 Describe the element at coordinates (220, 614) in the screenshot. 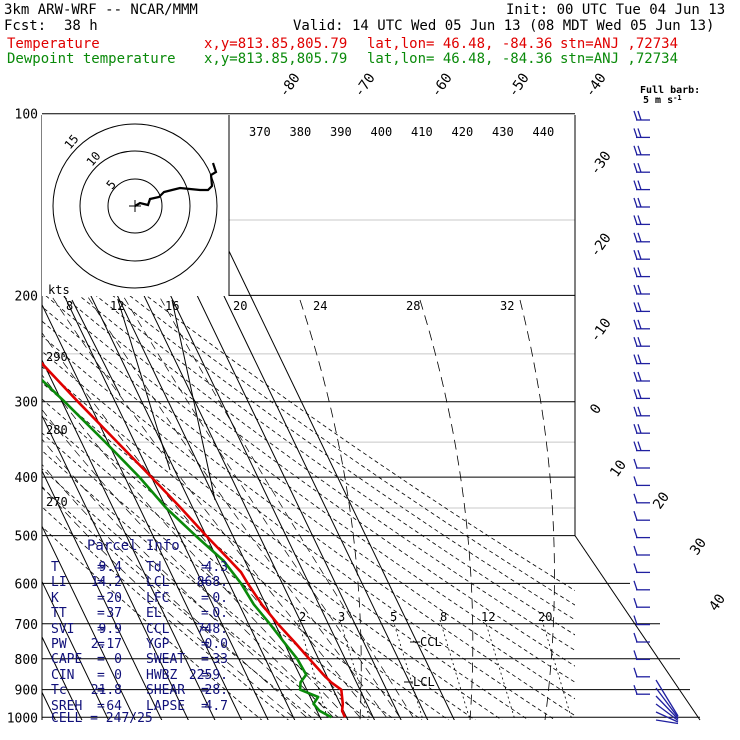

I see `parcel-v2-3: 0.` at that location.